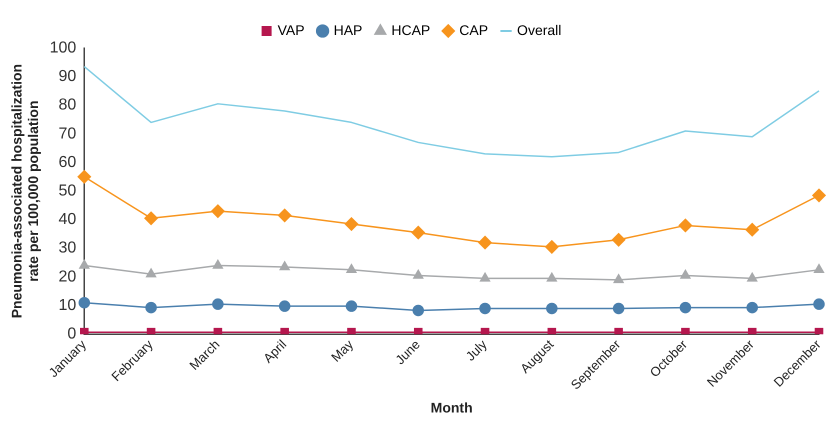 The image size is (834, 421). What do you see at coordinates (67, 105) in the screenshot?
I see `y-tick-label: 80` at bounding box center [67, 105].